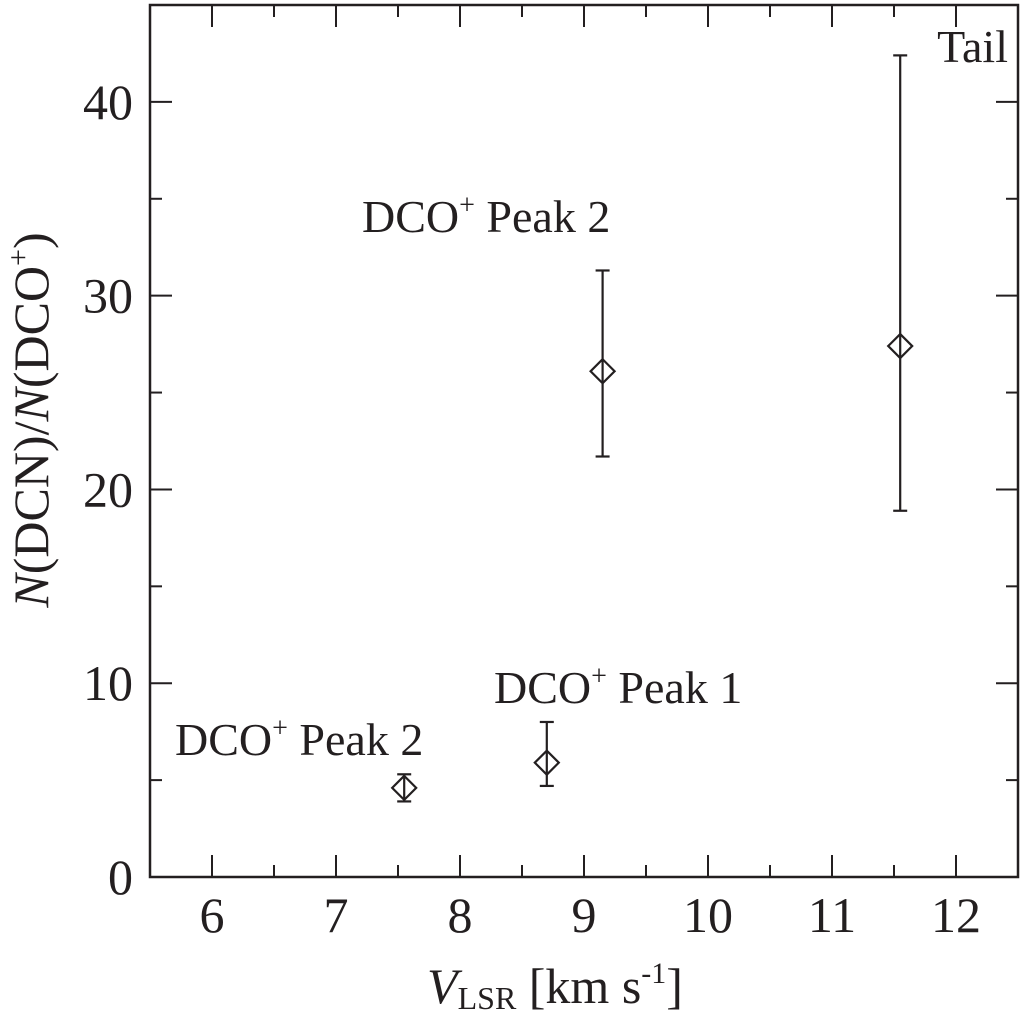 The width and height of the screenshot is (1021, 1010). What do you see at coordinates (460, 915) in the screenshot?
I see `x-tick-label: 8` at bounding box center [460, 915].